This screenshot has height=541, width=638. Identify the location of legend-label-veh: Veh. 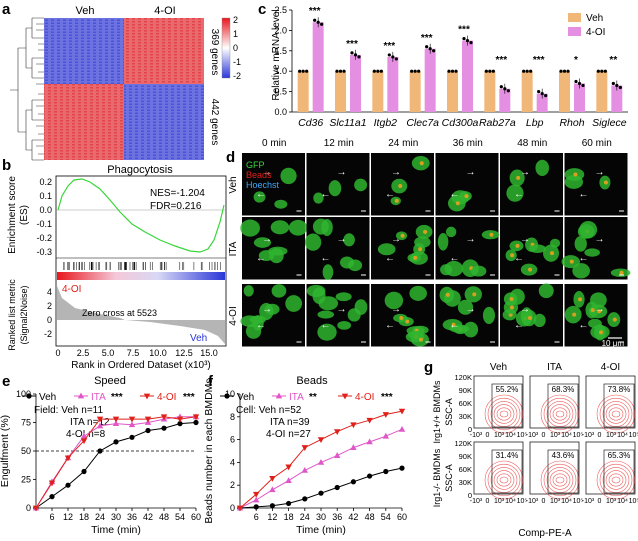
(594, 18).